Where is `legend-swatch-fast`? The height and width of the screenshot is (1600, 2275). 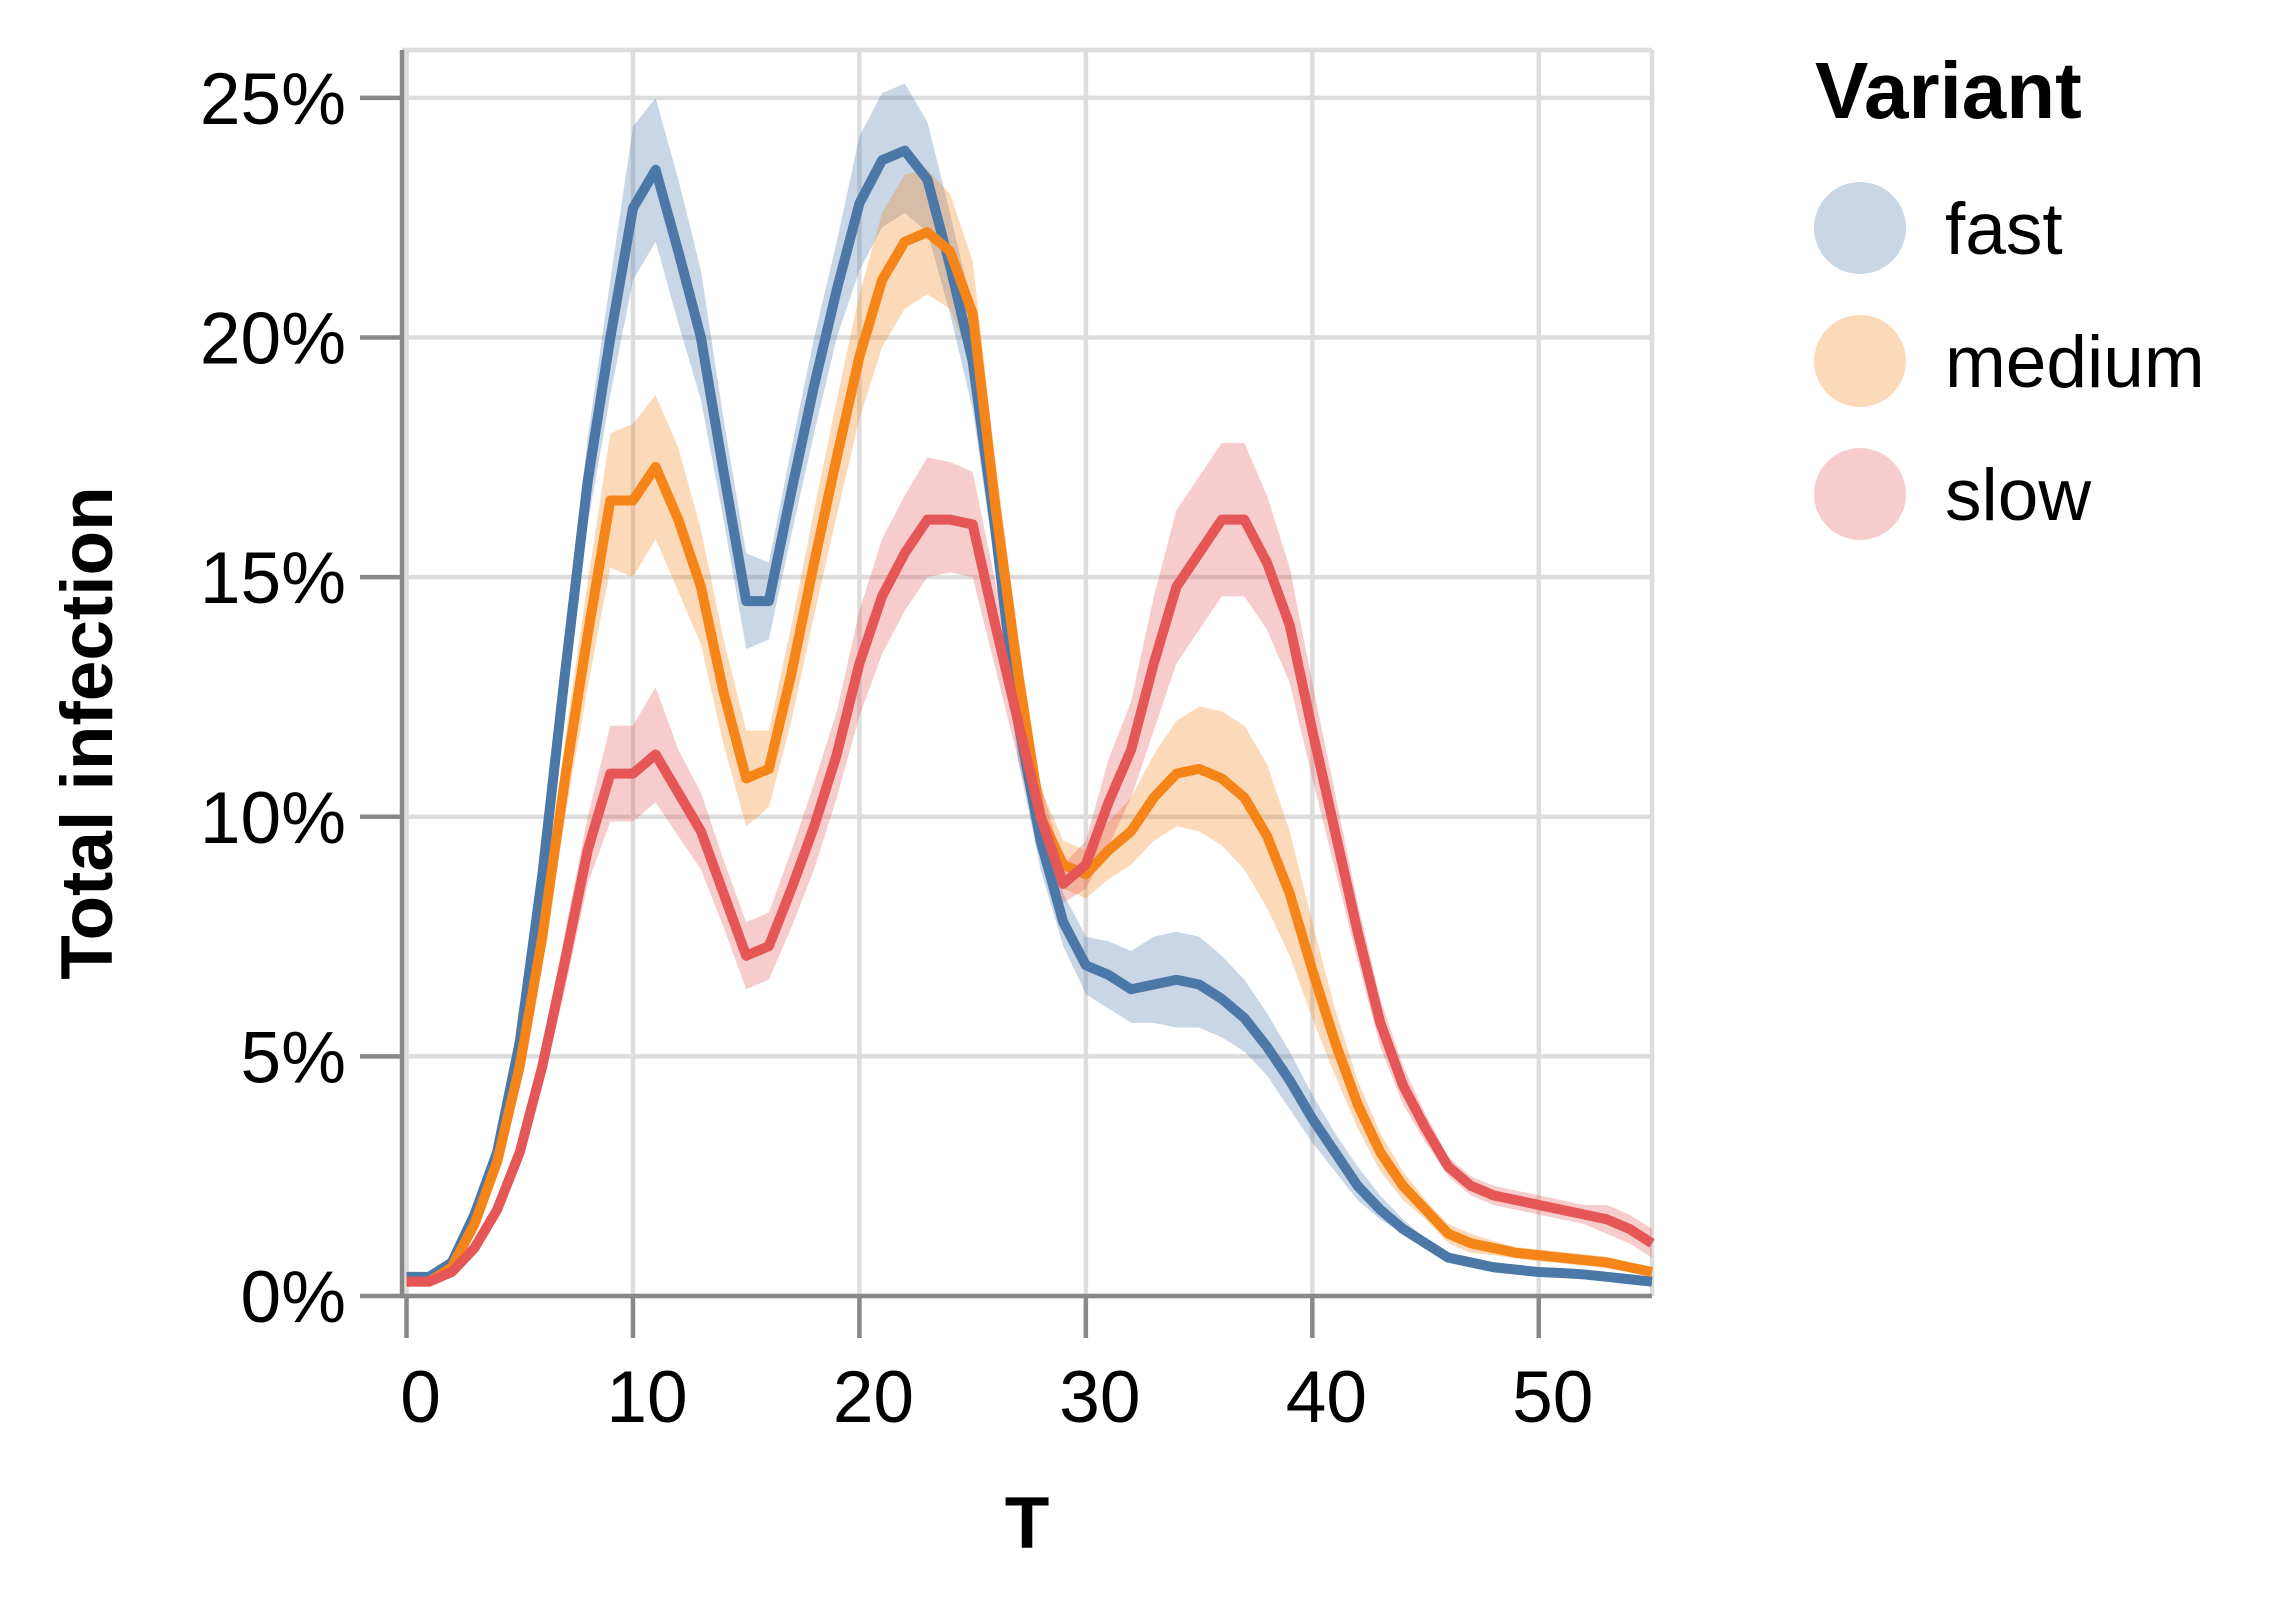 legend-swatch-fast is located at coordinates (1860, 228).